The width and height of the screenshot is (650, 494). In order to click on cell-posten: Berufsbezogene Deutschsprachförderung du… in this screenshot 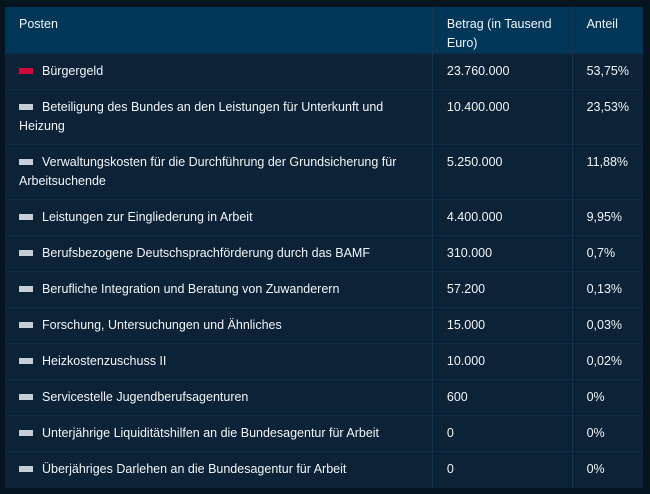, I will do `click(219, 253)`.